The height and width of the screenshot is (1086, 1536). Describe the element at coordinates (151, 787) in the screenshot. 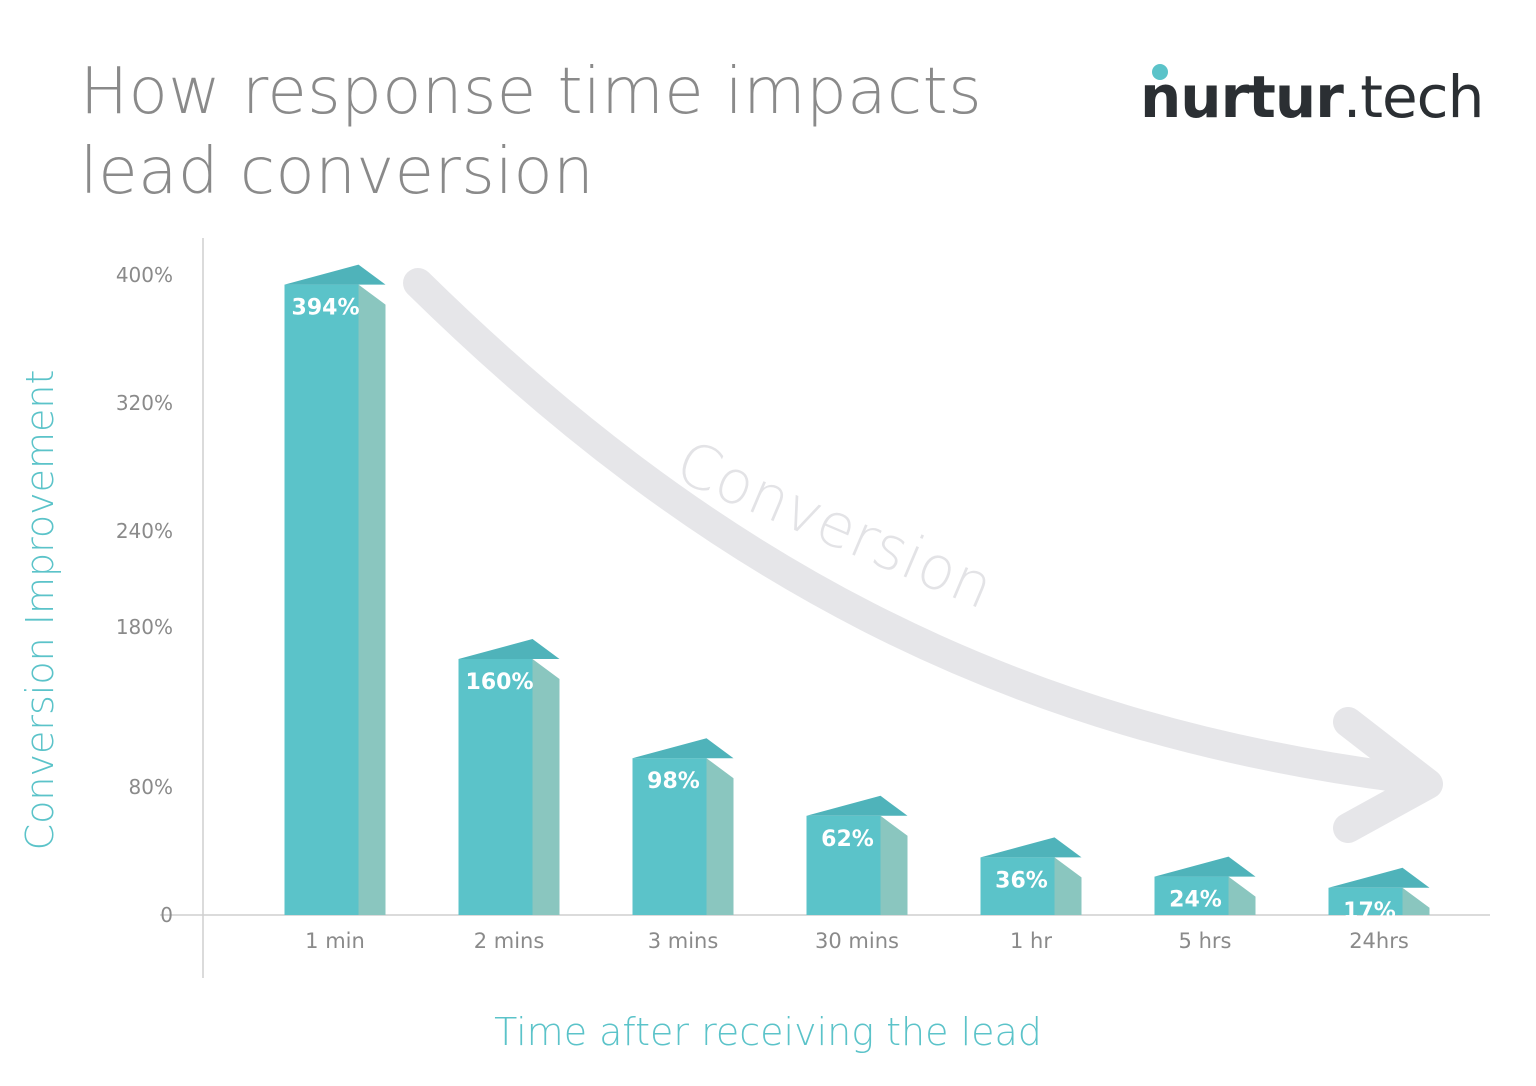

I see `y-tick-label: 80%` at that location.